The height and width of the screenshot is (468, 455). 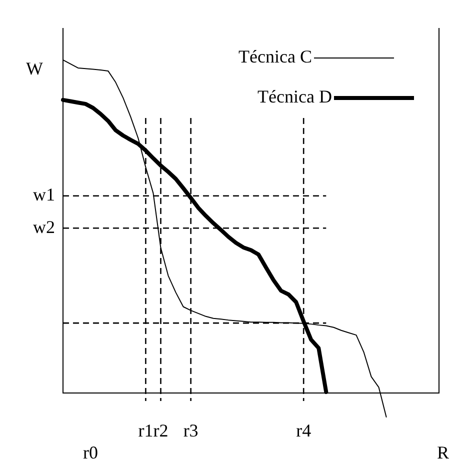 What do you see at coordinates (44, 194) in the screenshot?
I see `ref-line-label: w1` at bounding box center [44, 194].